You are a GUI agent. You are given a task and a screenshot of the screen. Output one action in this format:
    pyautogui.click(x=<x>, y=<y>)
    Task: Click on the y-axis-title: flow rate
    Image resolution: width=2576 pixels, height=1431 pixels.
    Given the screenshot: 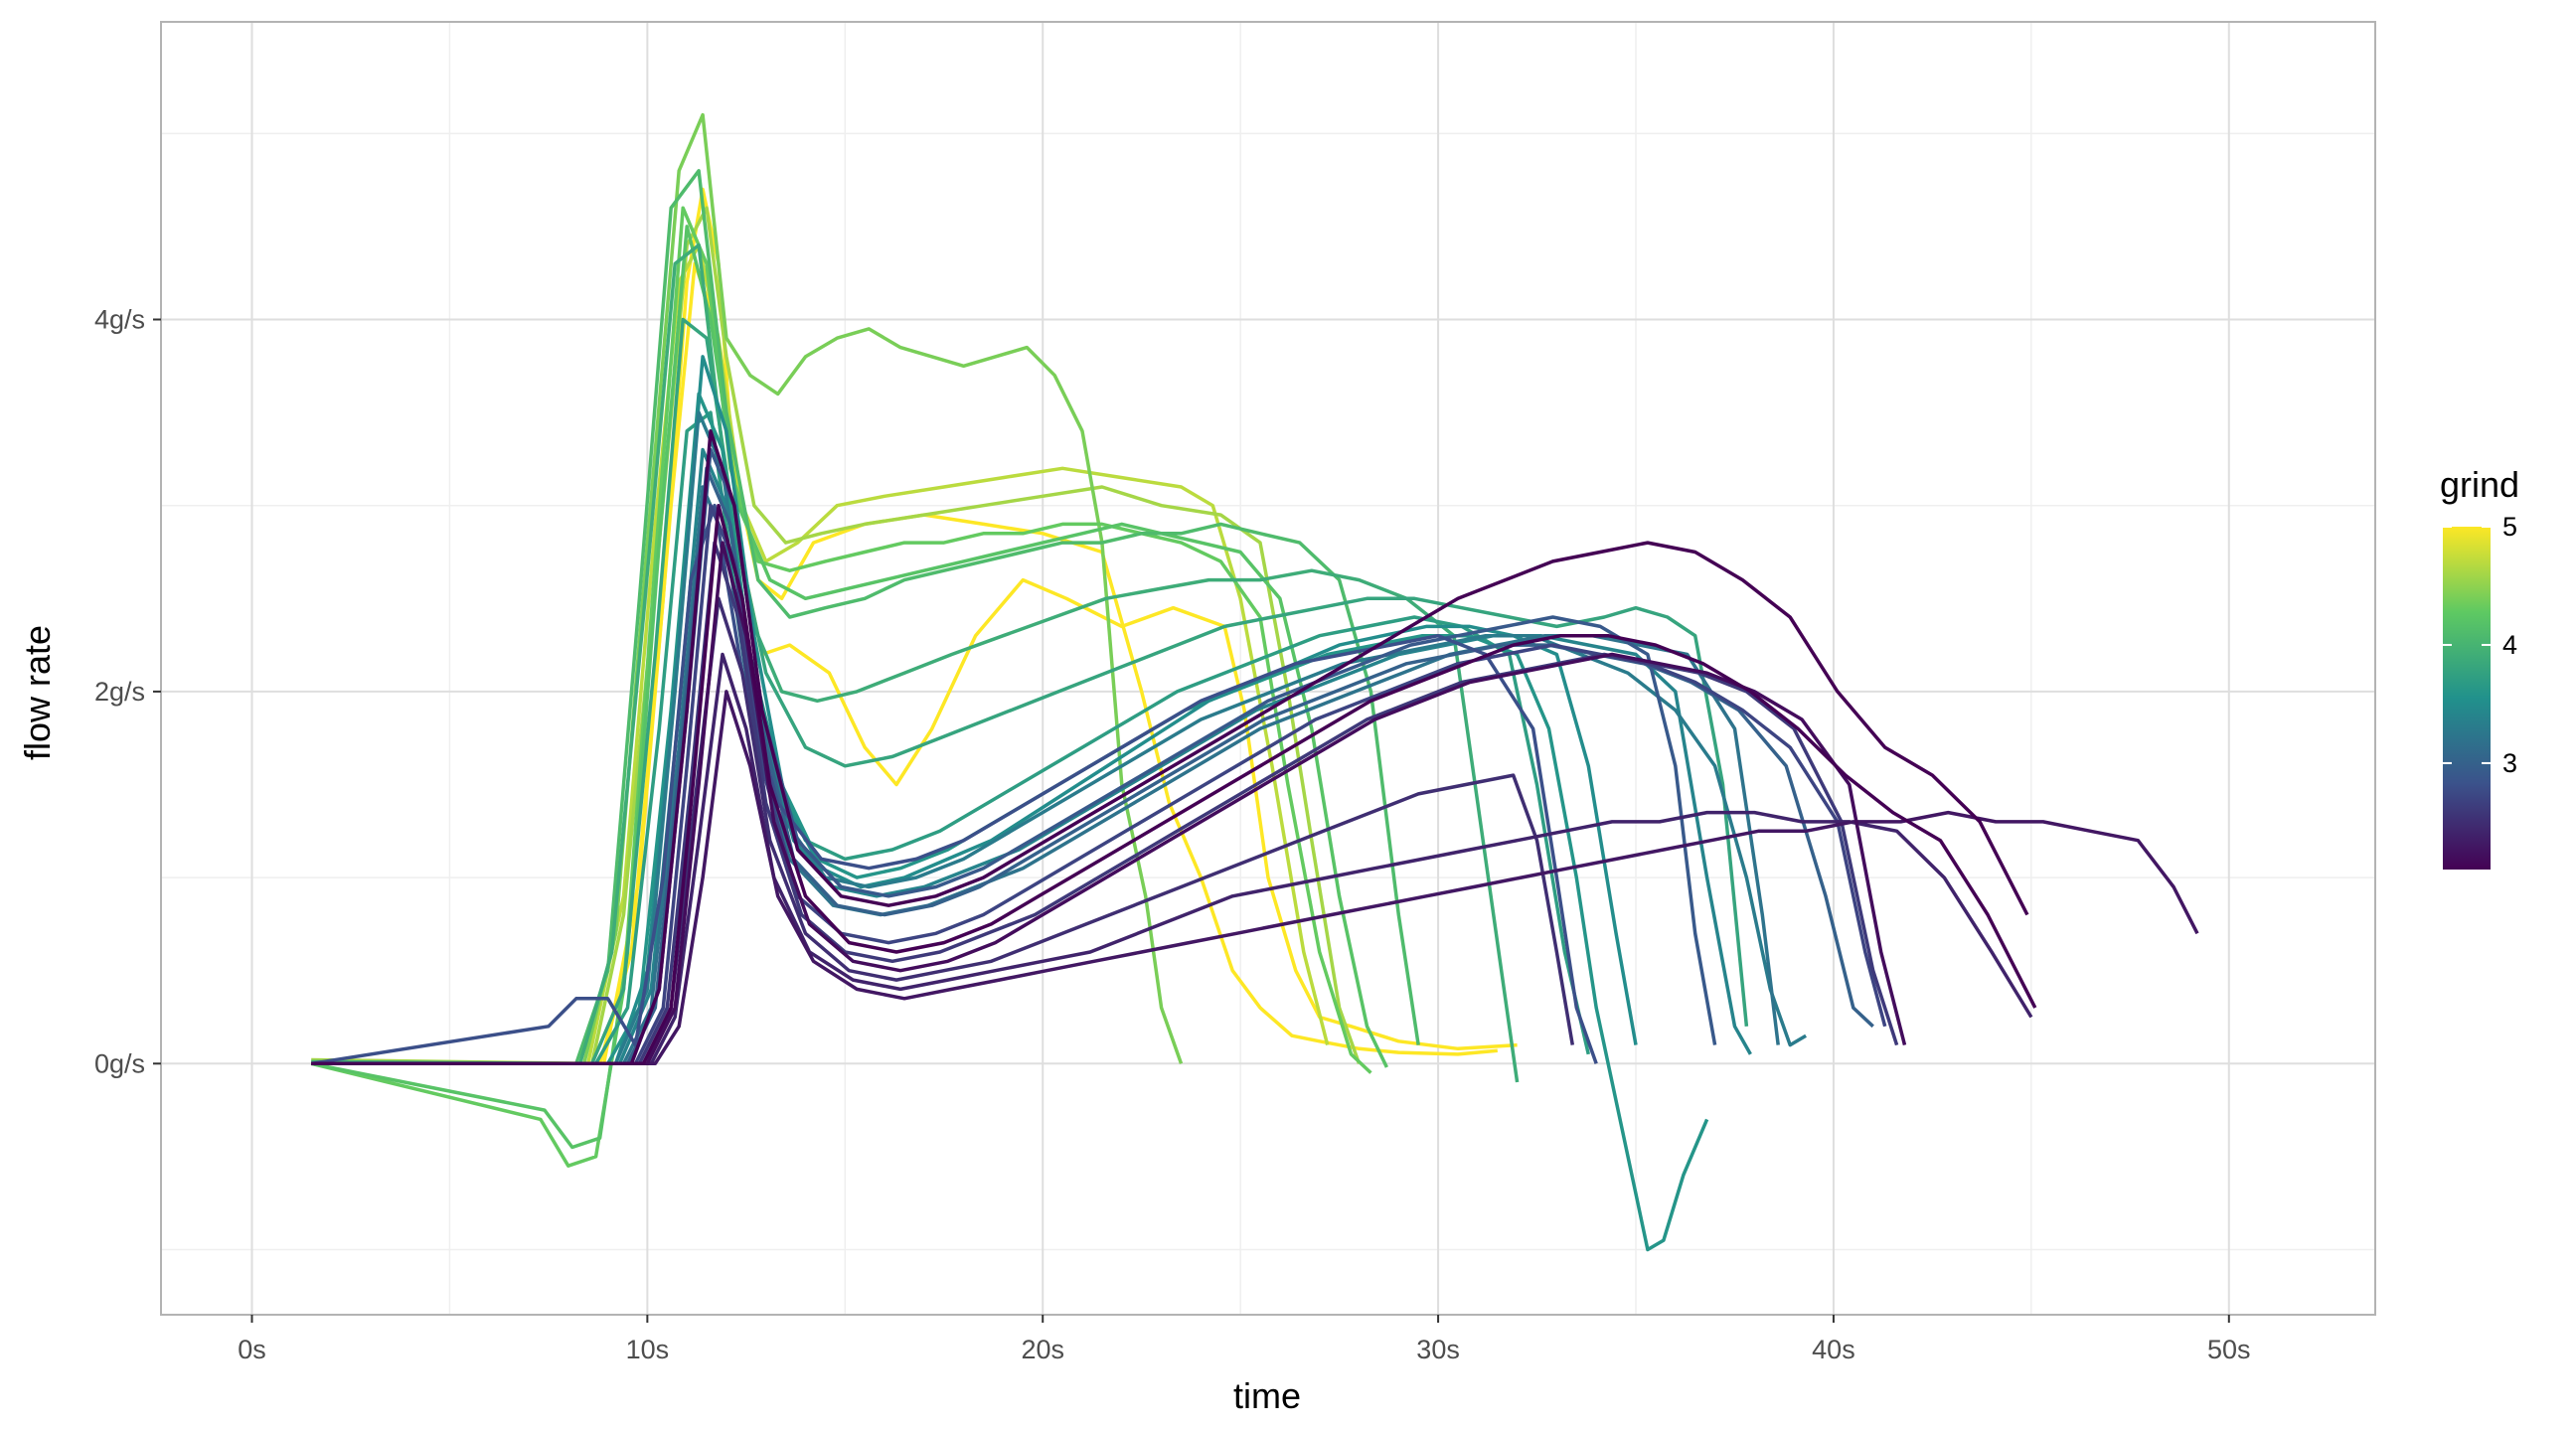 What is the action you would take?
    pyautogui.click(x=37, y=692)
    